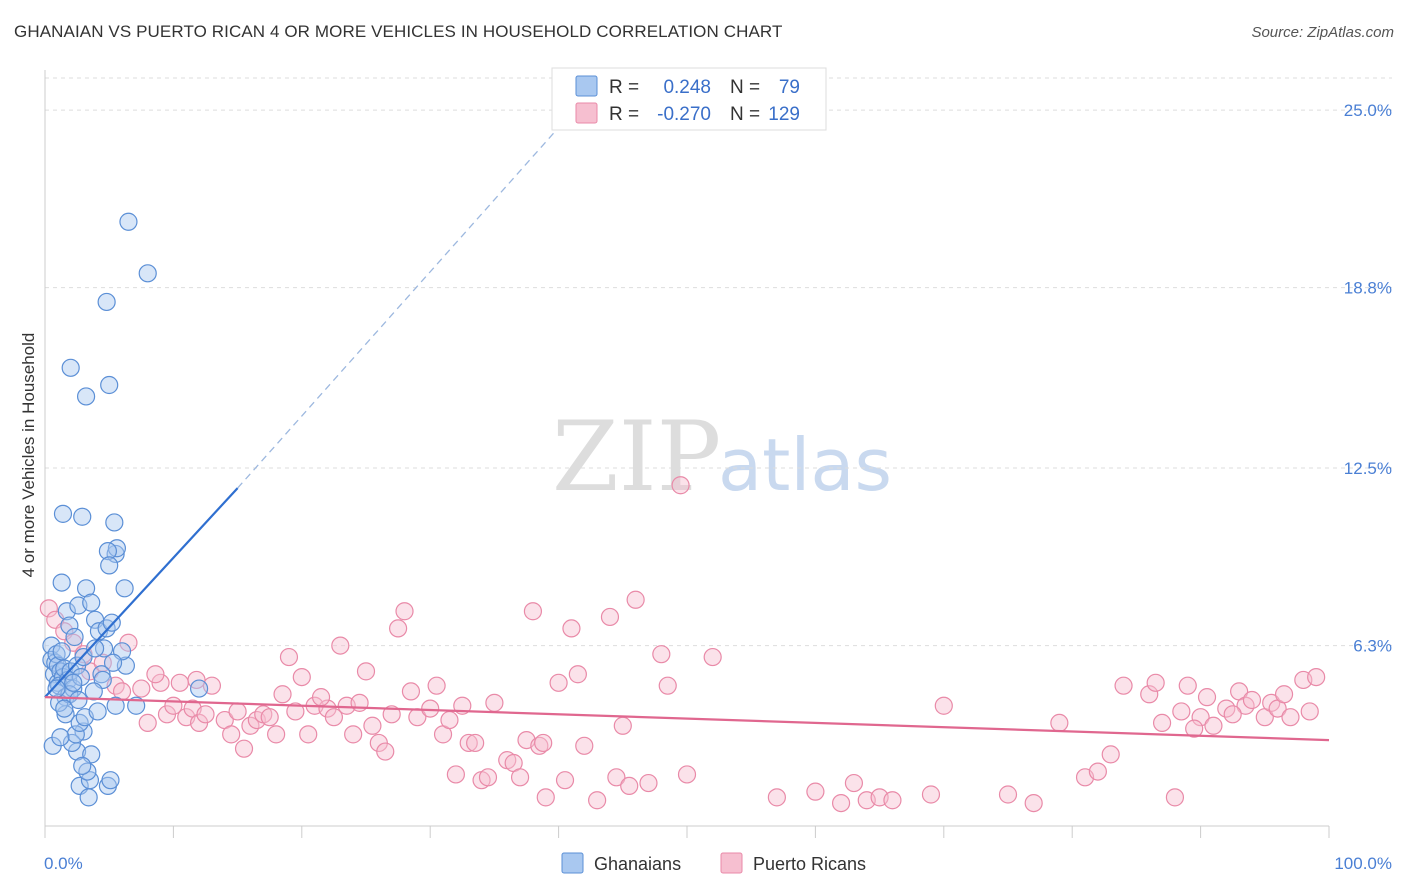  What do you see at coordinates (1322, 32) in the screenshot?
I see `source-label: Source: ZipAtlas.com` at bounding box center [1322, 32].